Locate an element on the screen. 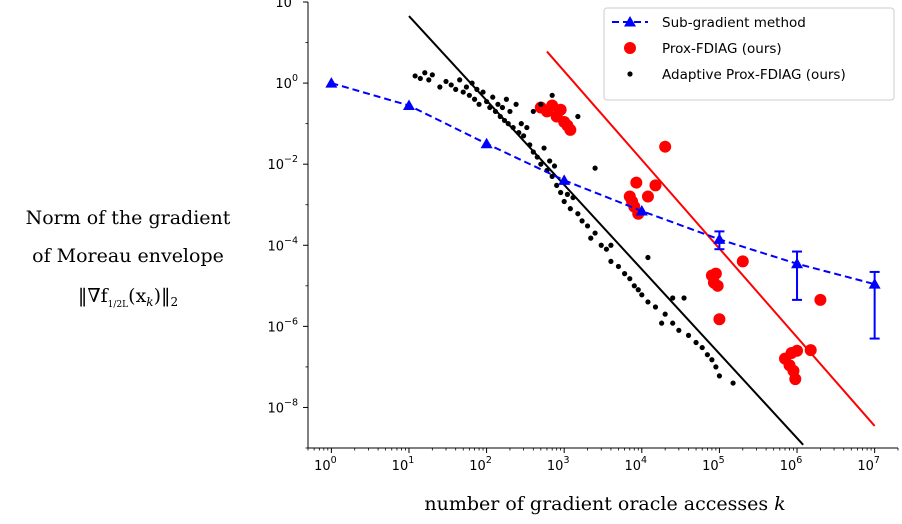 The width and height of the screenshot is (902, 524). y-tick-label-4: 10⁻⁶ is located at coordinates (282, 325).